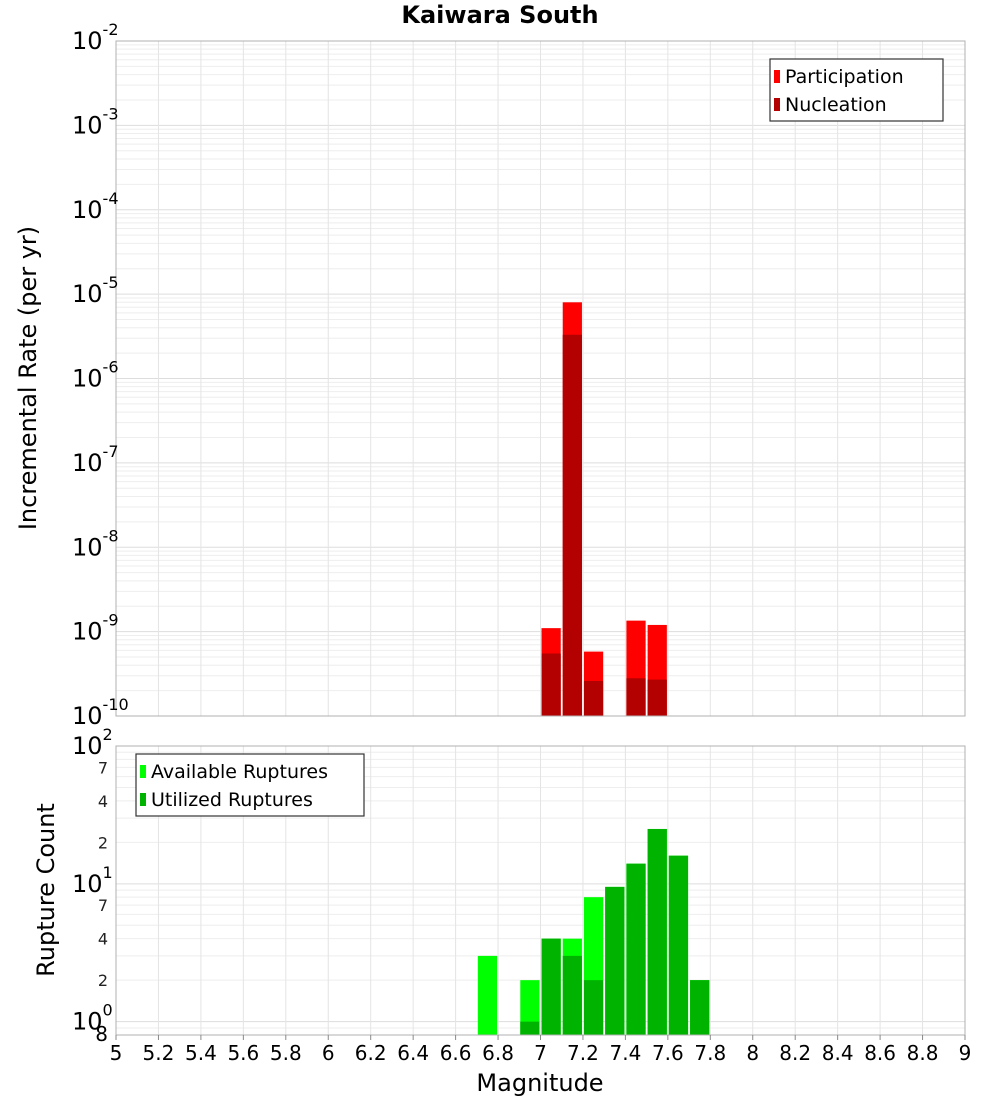  I want to click on y-tick-label: 10², so click(92, 742).